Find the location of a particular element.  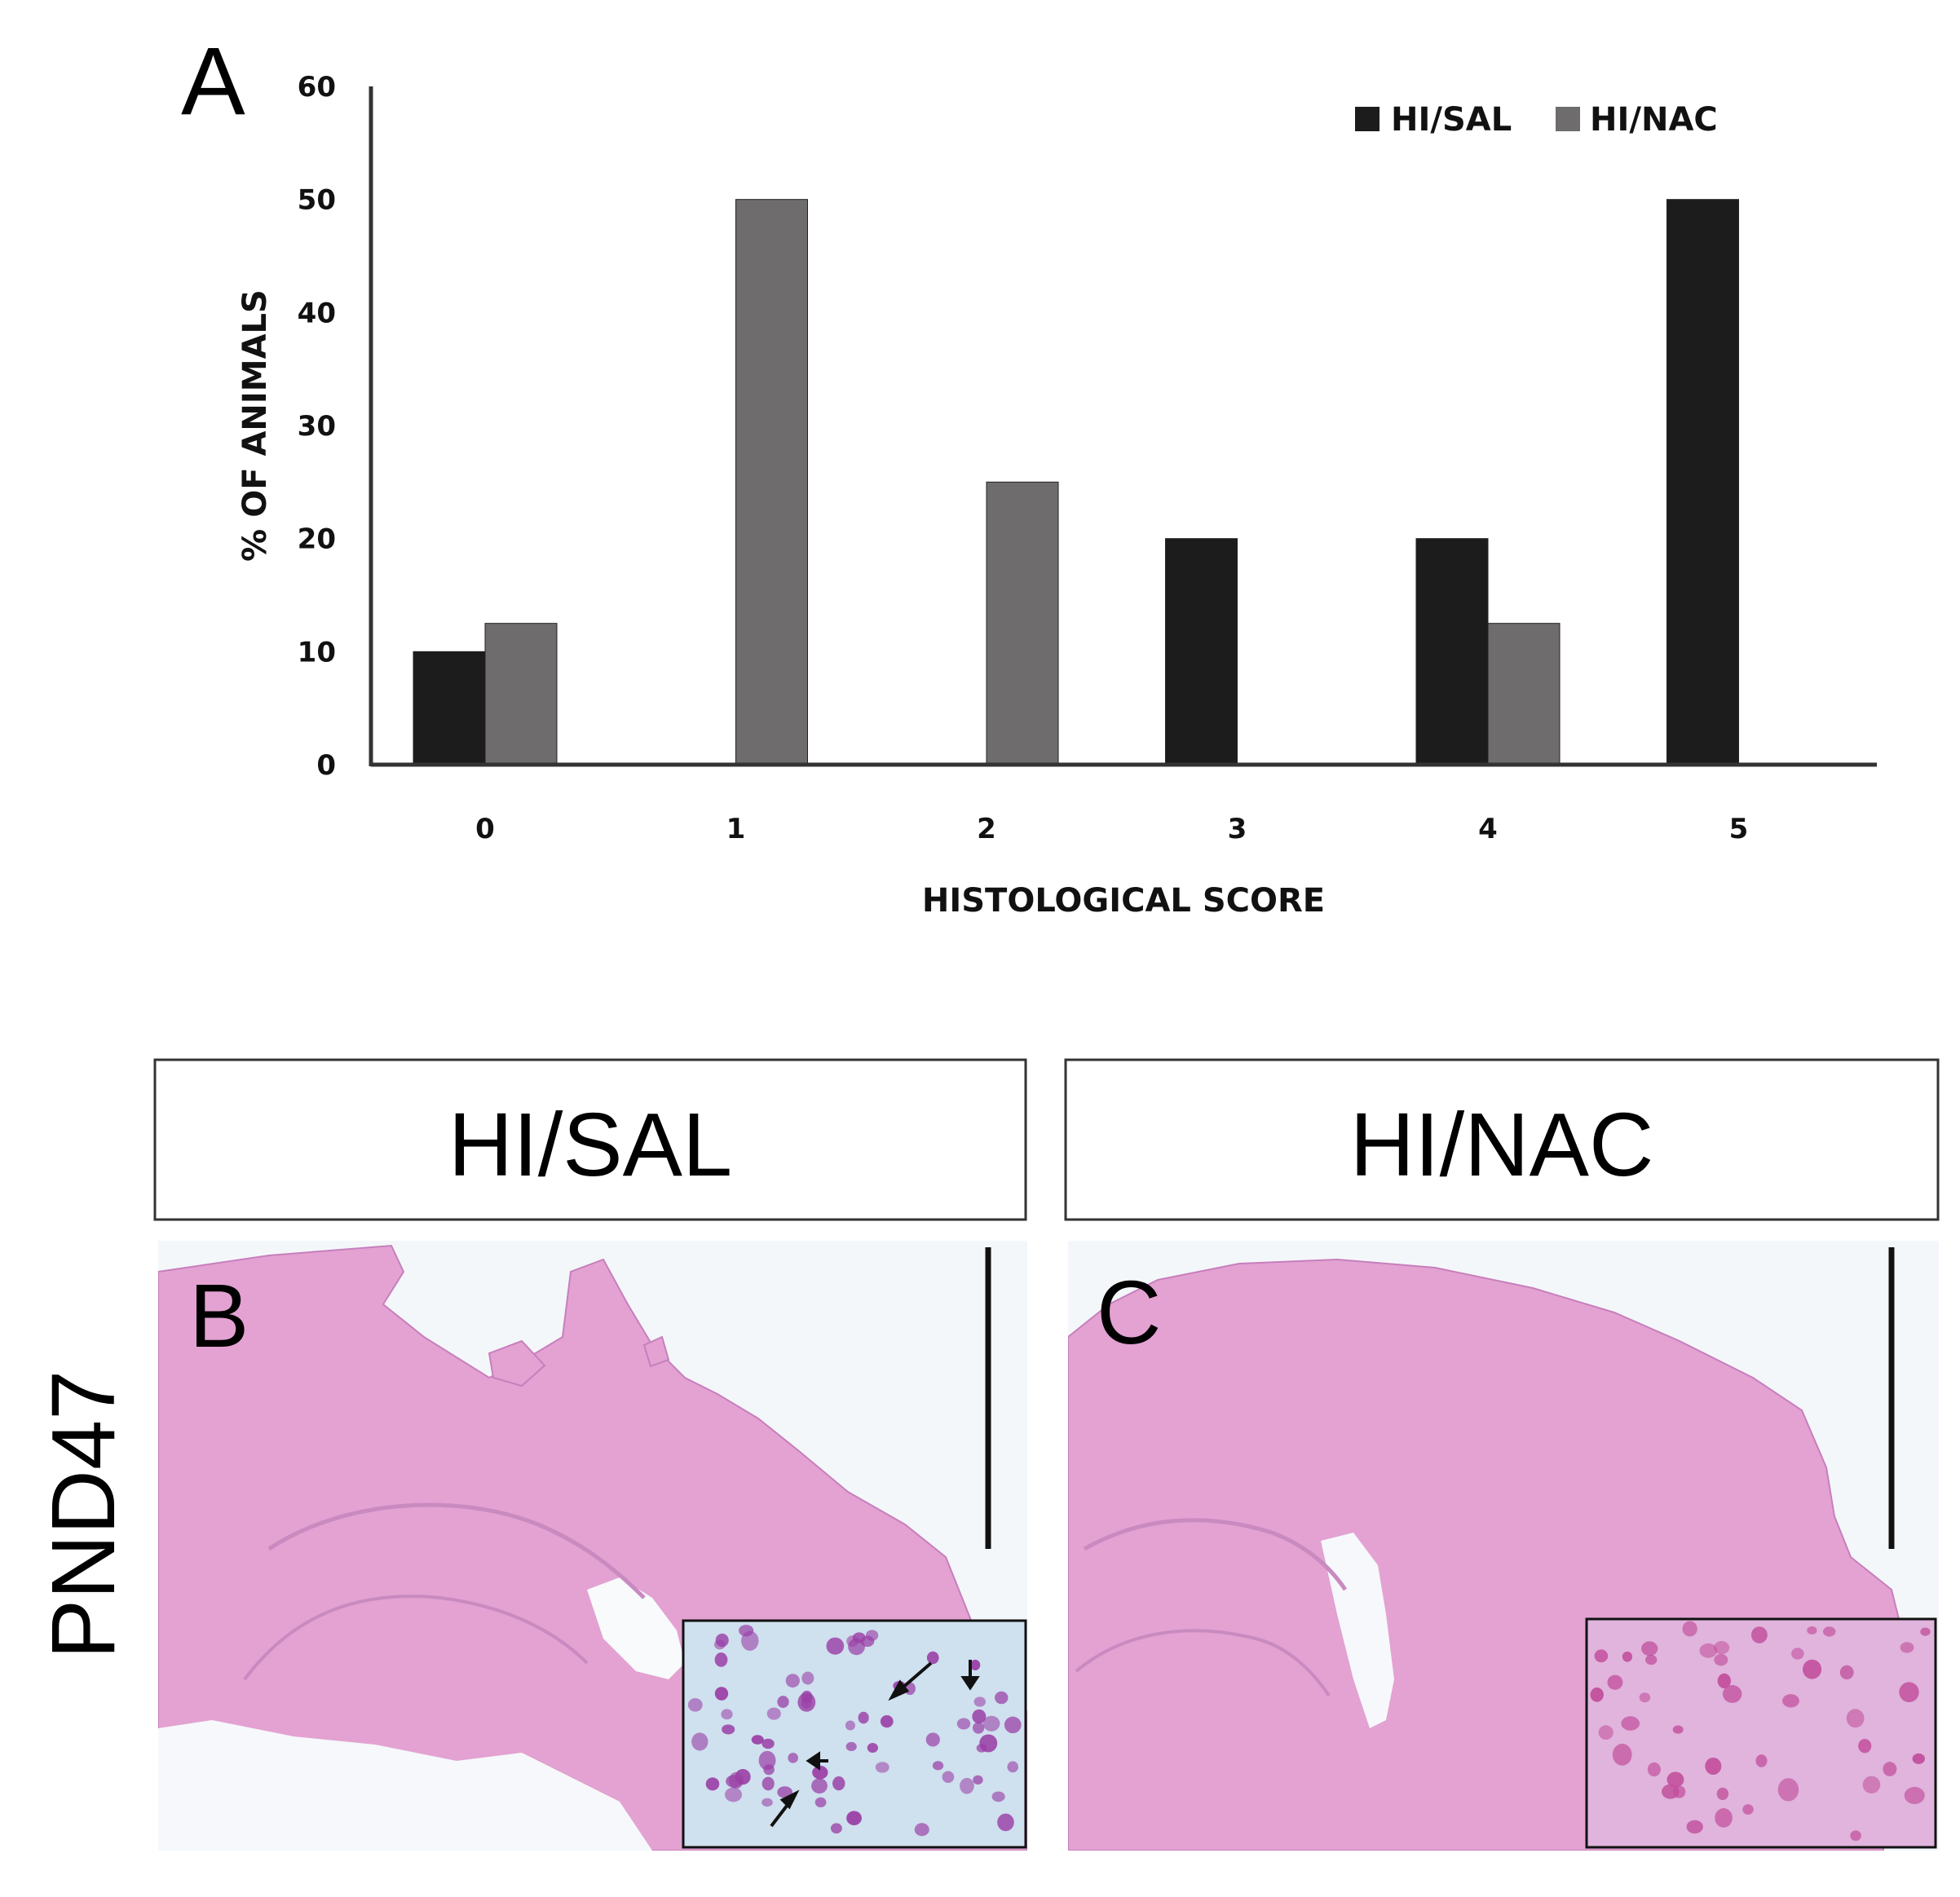

header-box-left is located at coordinates (590, 1139).